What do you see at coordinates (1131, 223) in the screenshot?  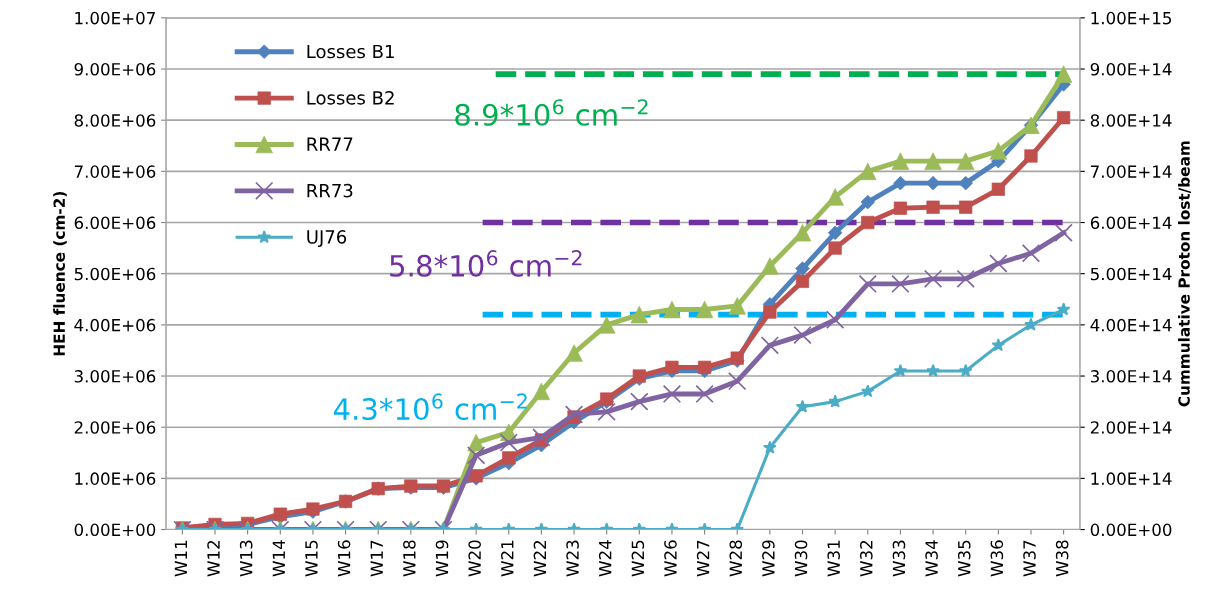 I see `y2-tick-label: 6.00E+14` at bounding box center [1131, 223].